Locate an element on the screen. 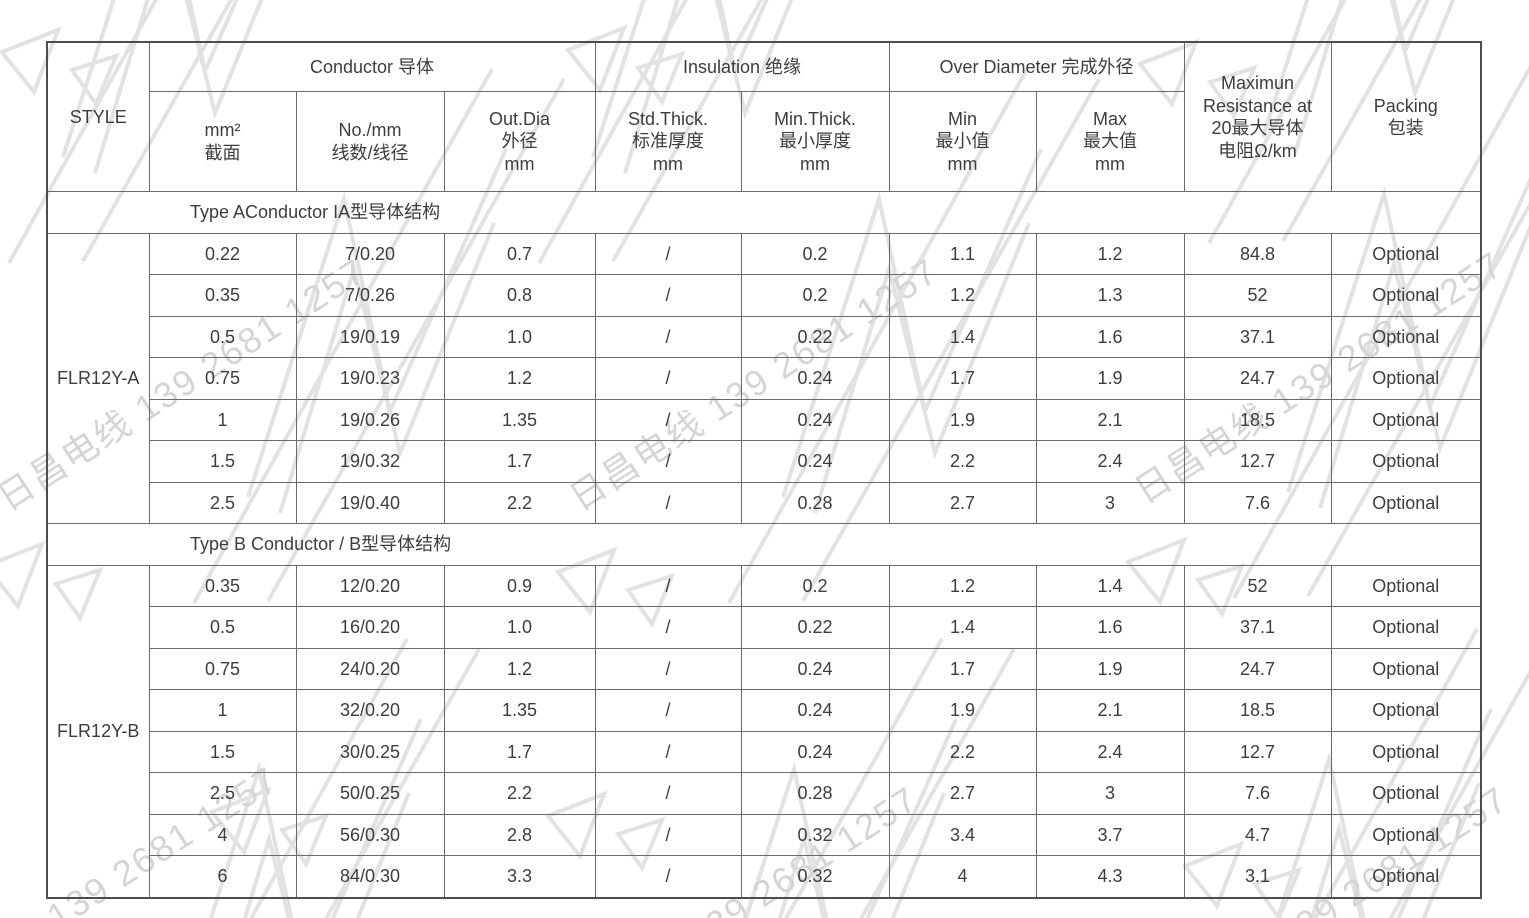 The height and width of the screenshot is (918, 1529). column-header-min: Min 最小值 mm is located at coordinates (962, 141).